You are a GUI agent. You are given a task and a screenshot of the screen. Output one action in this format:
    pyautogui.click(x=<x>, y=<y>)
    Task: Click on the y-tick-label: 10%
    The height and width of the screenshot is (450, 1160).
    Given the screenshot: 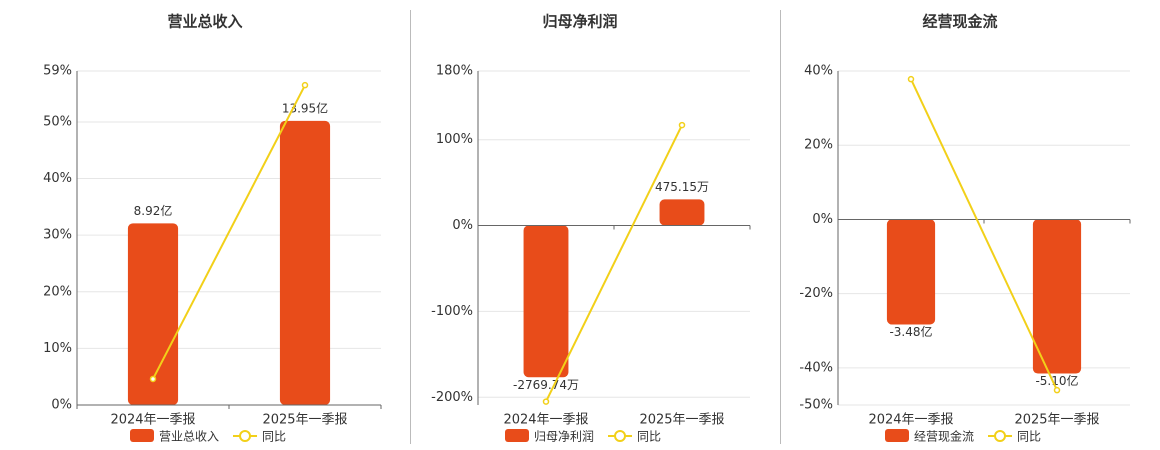 What is the action you would take?
    pyautogui.click(x=57, y=348)
    